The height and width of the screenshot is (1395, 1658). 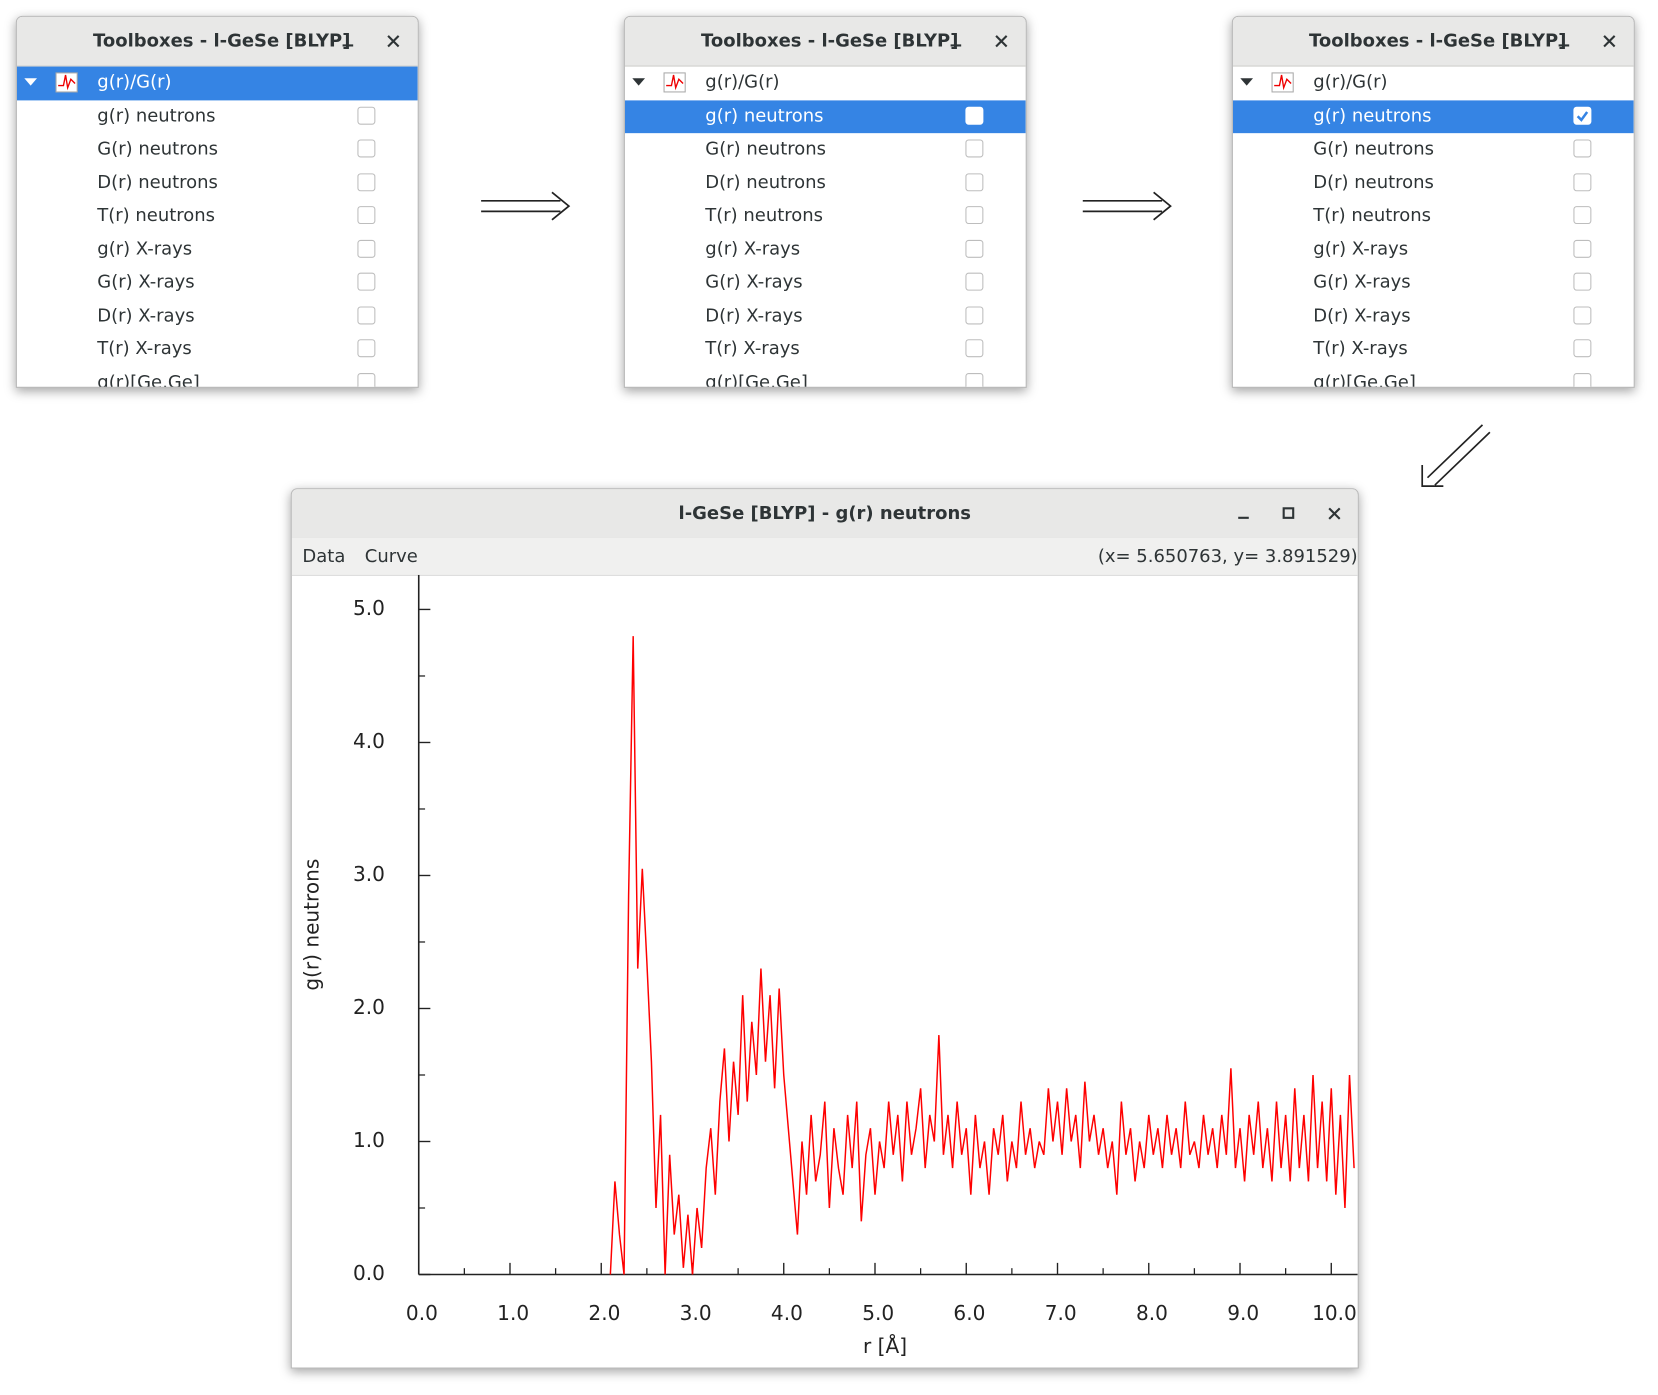 I want to click on tree-label: g(r) X-rays, so click(x=753, y=249).